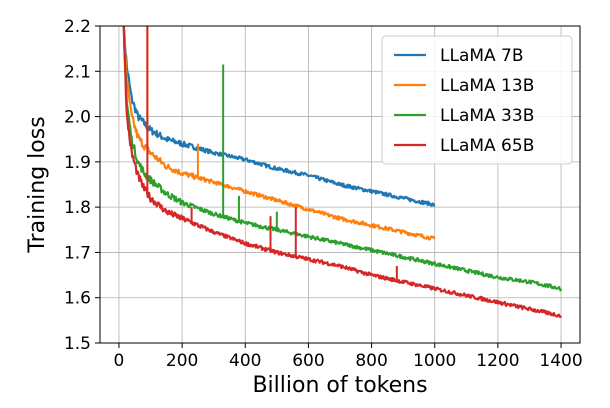 The width and height of the screenshot is (610, 408). I want to click on x-tick-label: 800, so click(371, 361).